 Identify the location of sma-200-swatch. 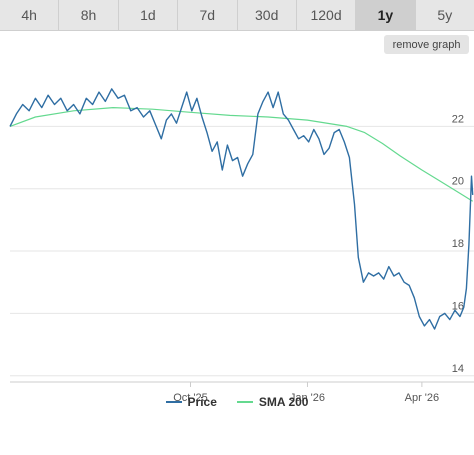
(244, 402).